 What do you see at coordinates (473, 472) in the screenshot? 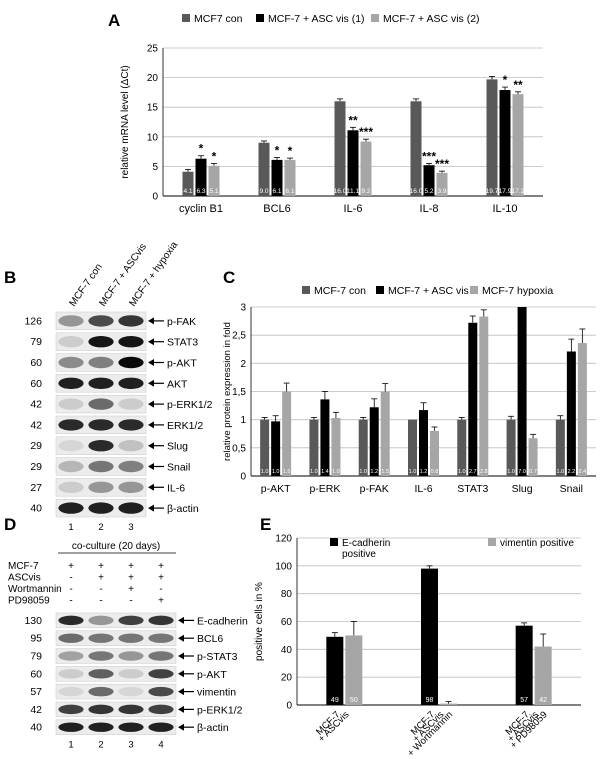
I see `data-label: 2.7` at bounding box center [473, 472].